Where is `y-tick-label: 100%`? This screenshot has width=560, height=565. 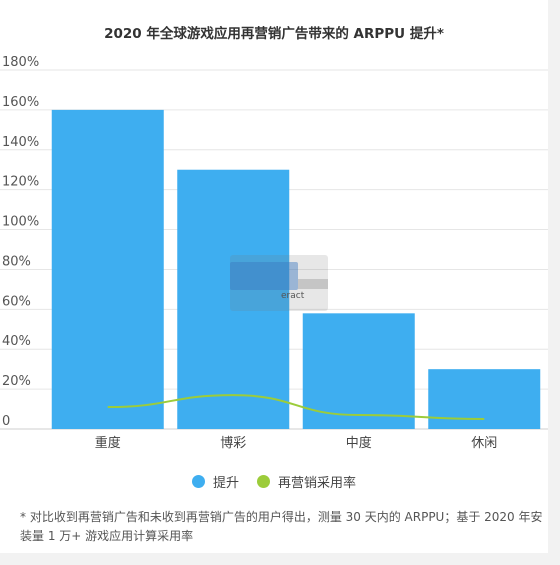 y-tick-label: 100% is located at coordinates (20, 222).